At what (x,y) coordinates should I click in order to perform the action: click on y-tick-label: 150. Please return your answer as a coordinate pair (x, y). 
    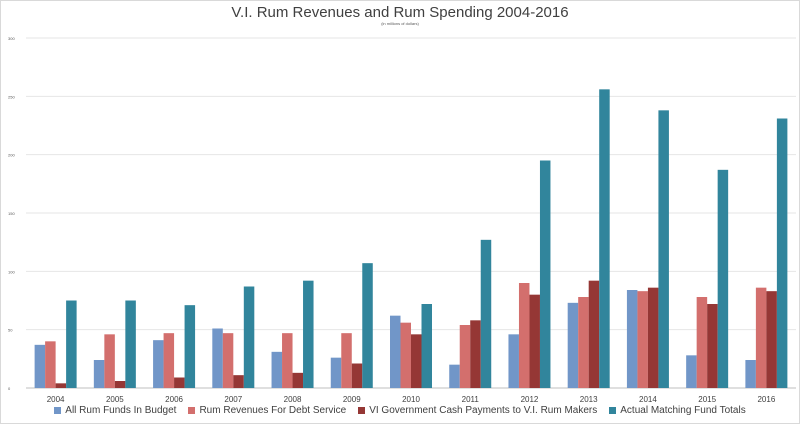
    Looking at the image, I should click on (11, 213).